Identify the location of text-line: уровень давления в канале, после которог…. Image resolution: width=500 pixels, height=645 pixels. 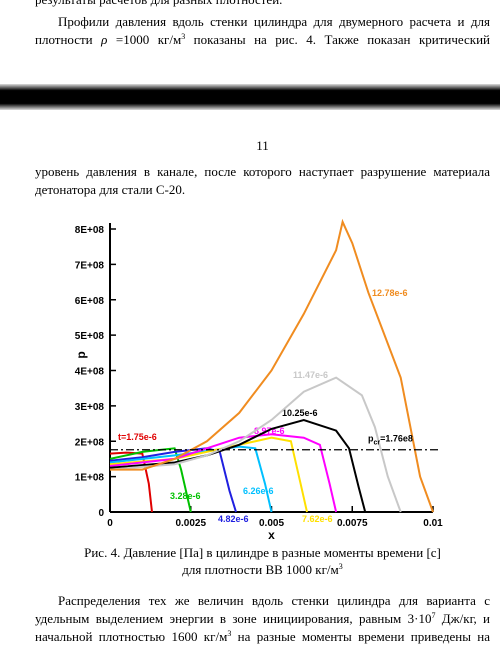
(262, 171).